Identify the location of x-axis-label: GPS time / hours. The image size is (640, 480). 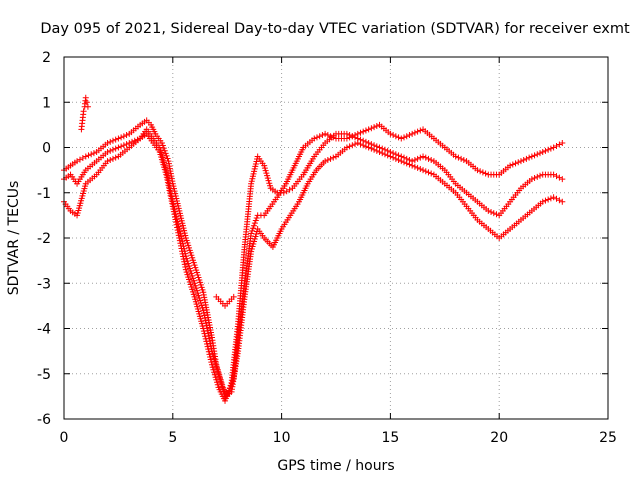
(335, 466).